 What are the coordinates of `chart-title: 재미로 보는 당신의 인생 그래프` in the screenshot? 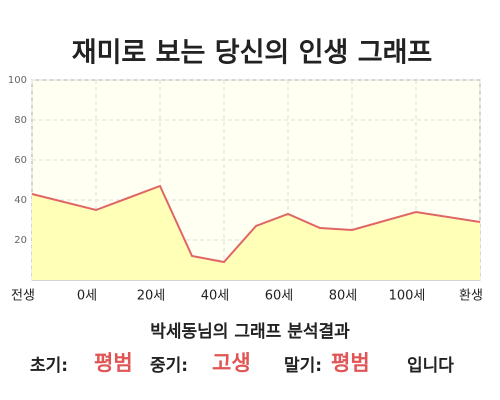 It's located at (252, 53).